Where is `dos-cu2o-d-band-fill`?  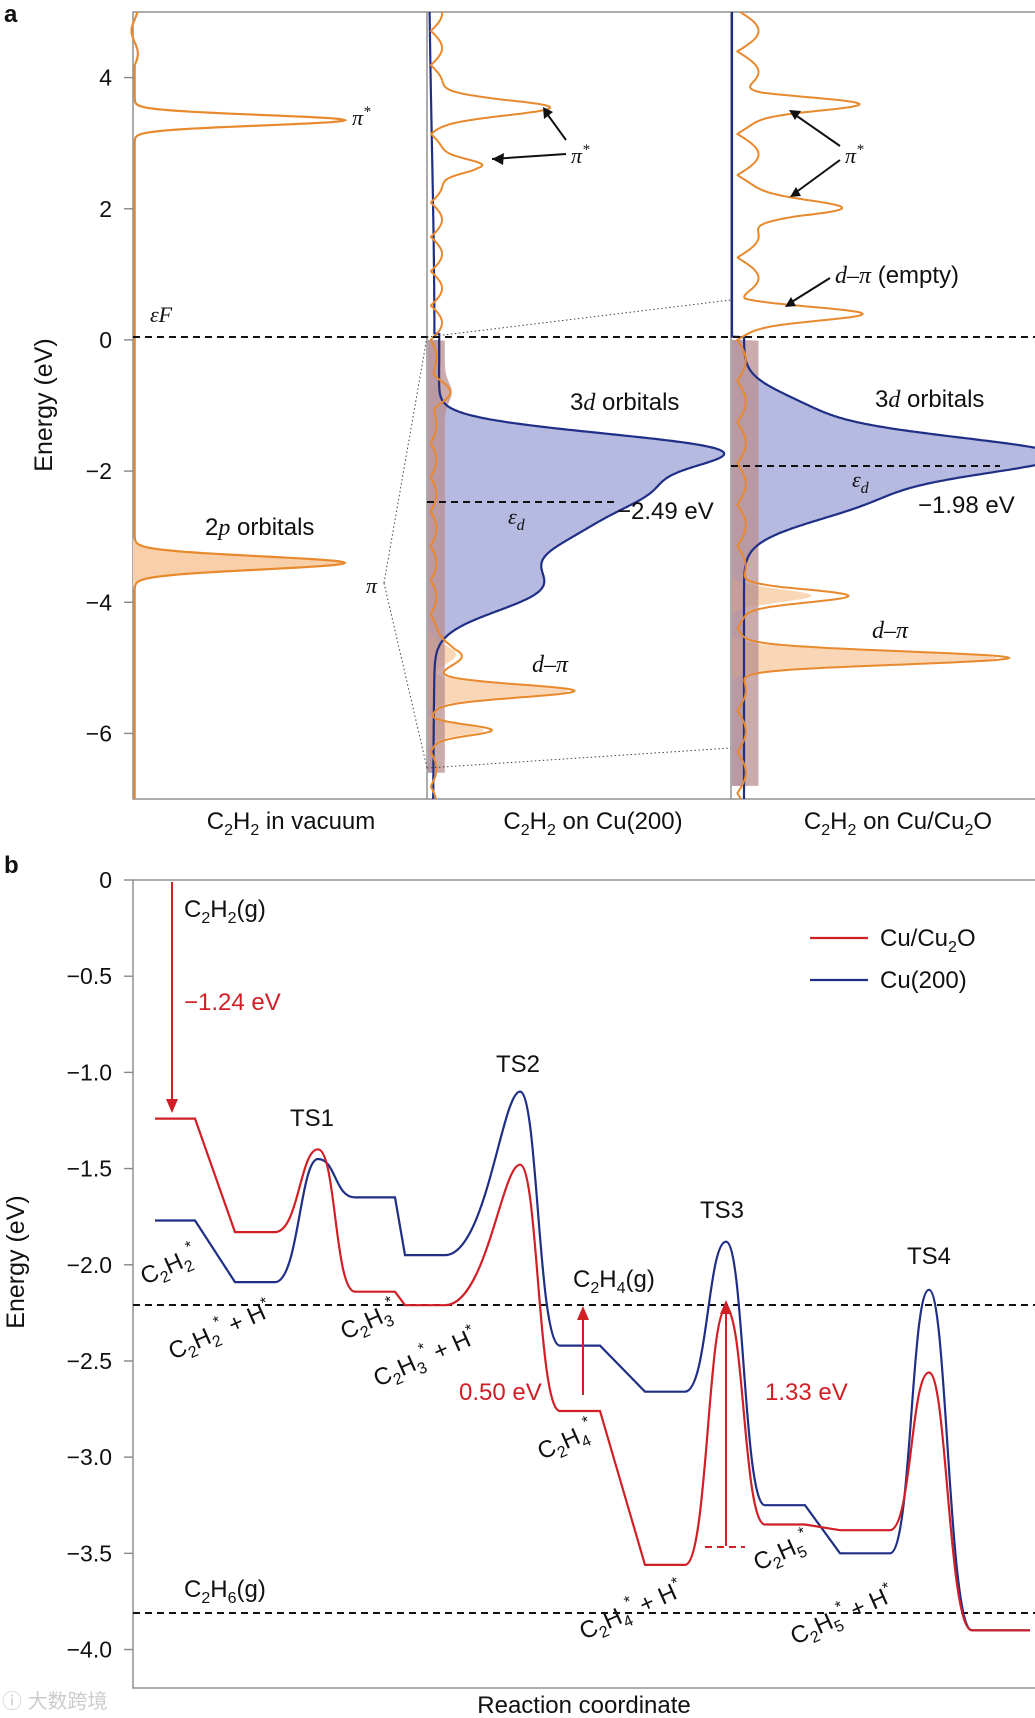
dos-cu2o-d-band-fill is located at coordinates (883, 562).